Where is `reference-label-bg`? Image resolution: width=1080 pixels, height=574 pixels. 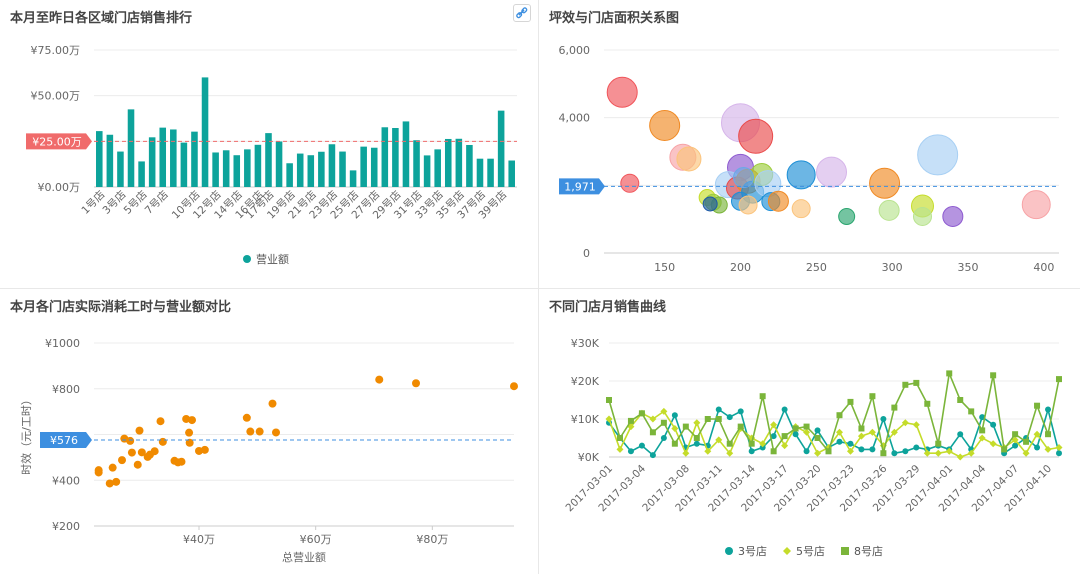 reference-label-bg is located at coordinates (59, 141).